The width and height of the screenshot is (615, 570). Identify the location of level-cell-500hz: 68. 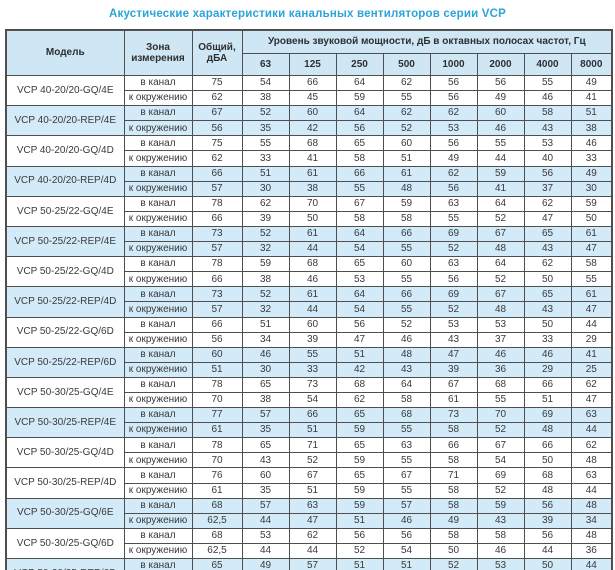
(406, 415).